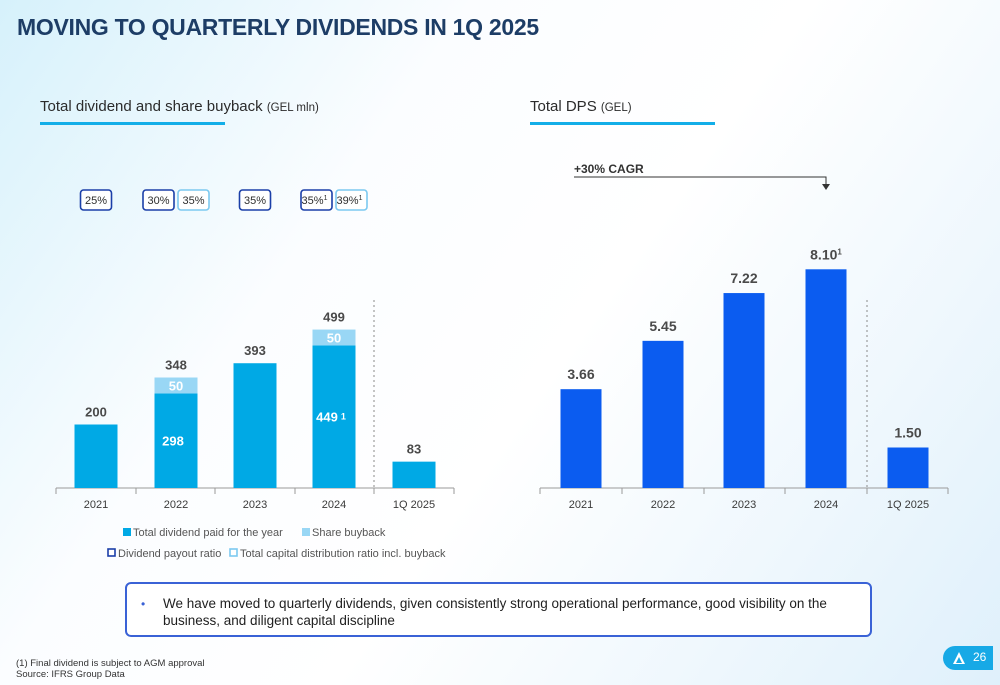  Describe the element at coordinates (343, 417) in the screenshot. I see `dividend-footnote-mark-2024: 1` at that location.